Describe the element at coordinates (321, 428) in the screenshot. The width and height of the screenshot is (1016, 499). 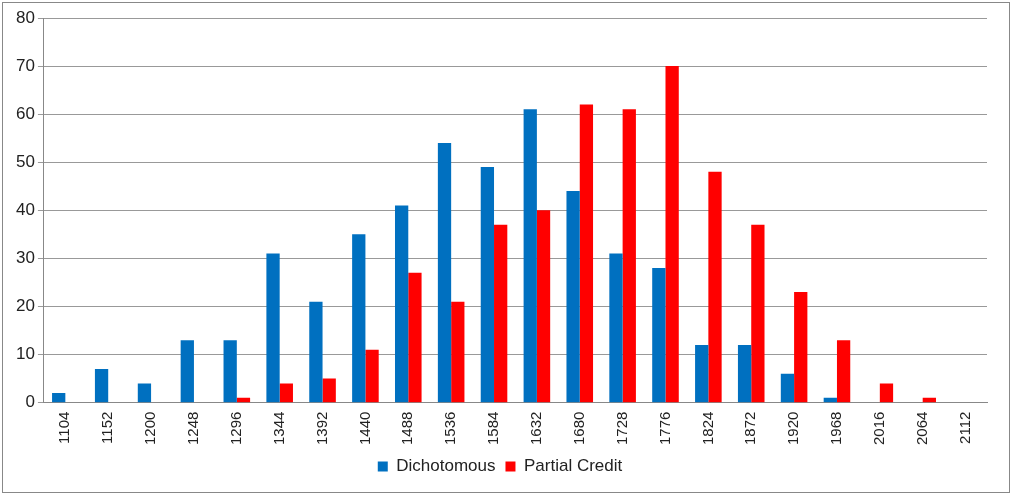
I see `x-tick-label: 1392` at that location.